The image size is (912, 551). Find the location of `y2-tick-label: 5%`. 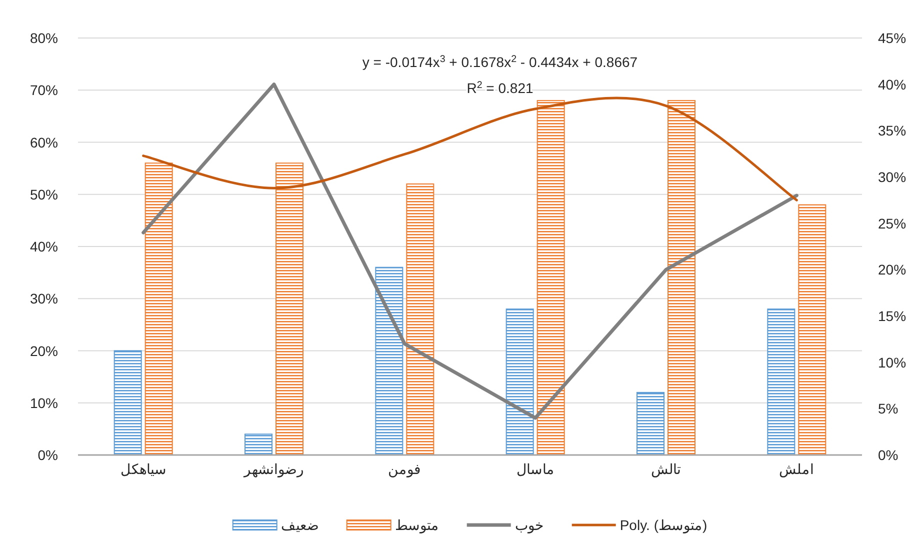

y2-tick-label: 5% is located at coordinates (888, 408).